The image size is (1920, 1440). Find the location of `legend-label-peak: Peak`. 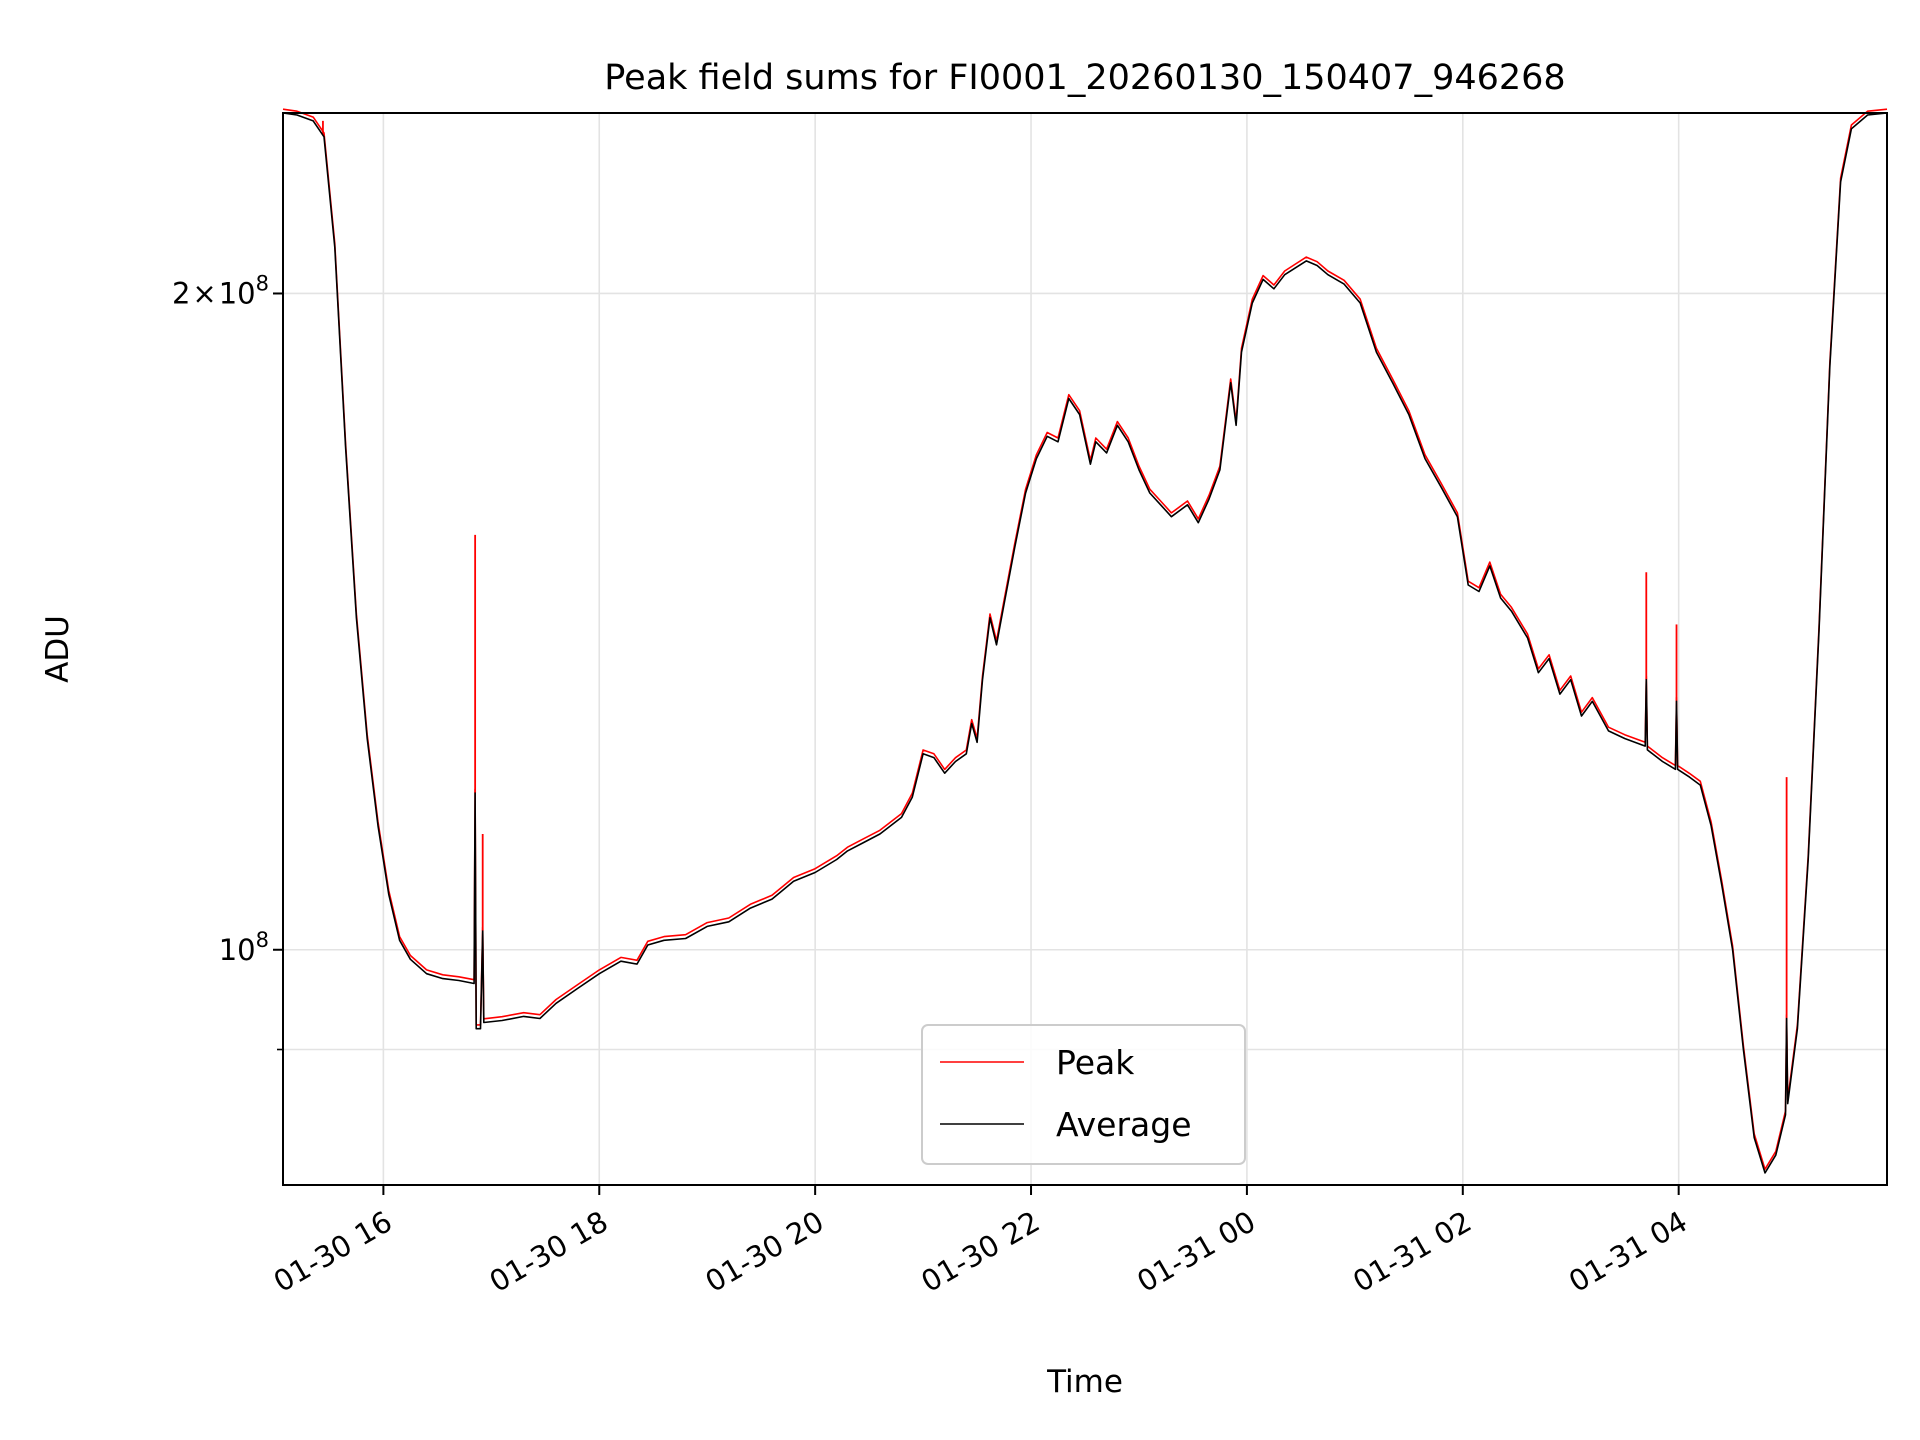

legend-label-peak: Peak is located at coordinates (1095, 1062).